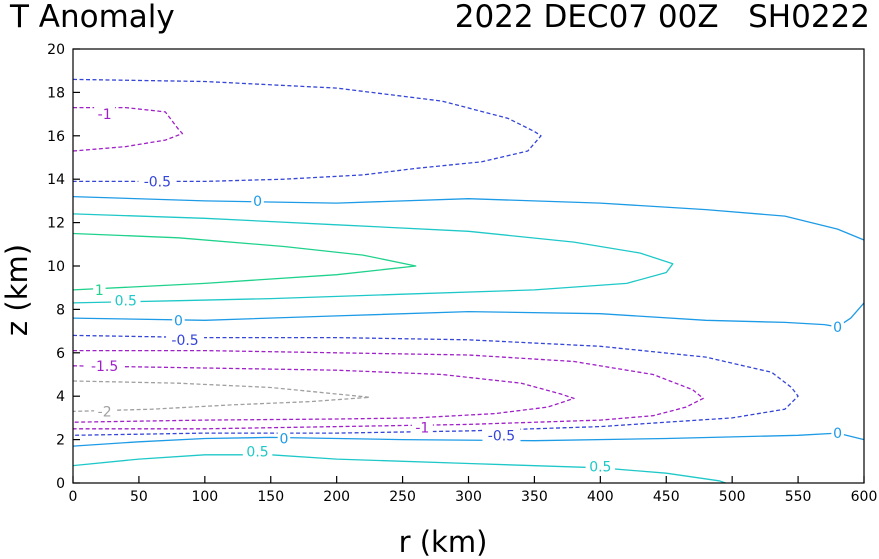 This screenshot has height=559, width=879. I want to click on contour-label: 1, so click(99, 291).